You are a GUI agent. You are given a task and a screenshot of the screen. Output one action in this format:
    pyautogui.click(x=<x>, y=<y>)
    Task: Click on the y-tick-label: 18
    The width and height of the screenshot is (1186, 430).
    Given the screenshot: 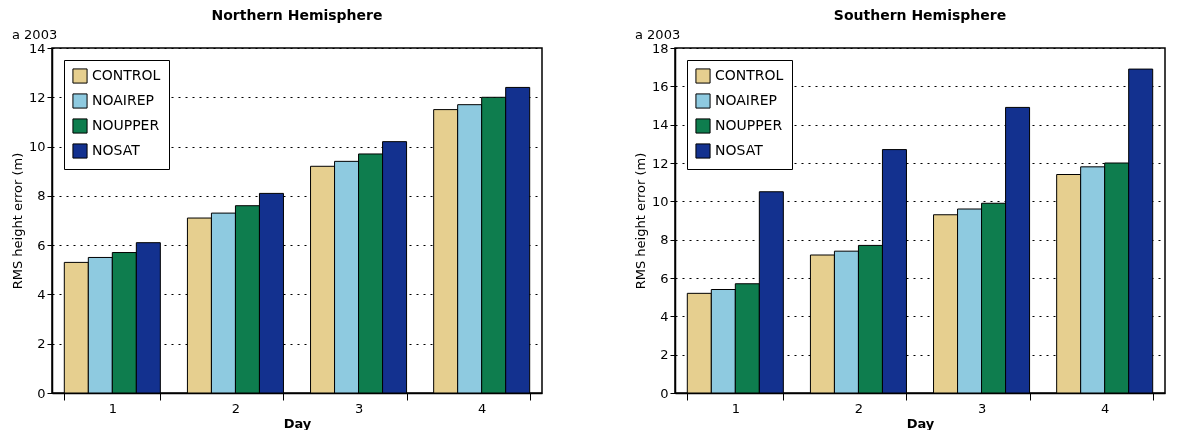 What is the action you would take?
    pyautogui.click(x=660, y=48)
    